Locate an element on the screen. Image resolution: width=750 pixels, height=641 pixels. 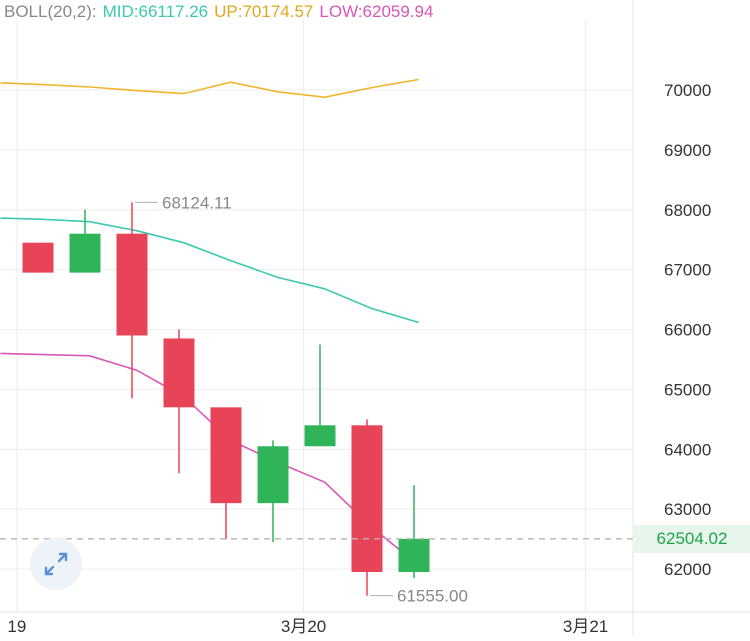
boll-legend-name: BOLL(20,2): is located at coordinates (50, 11).